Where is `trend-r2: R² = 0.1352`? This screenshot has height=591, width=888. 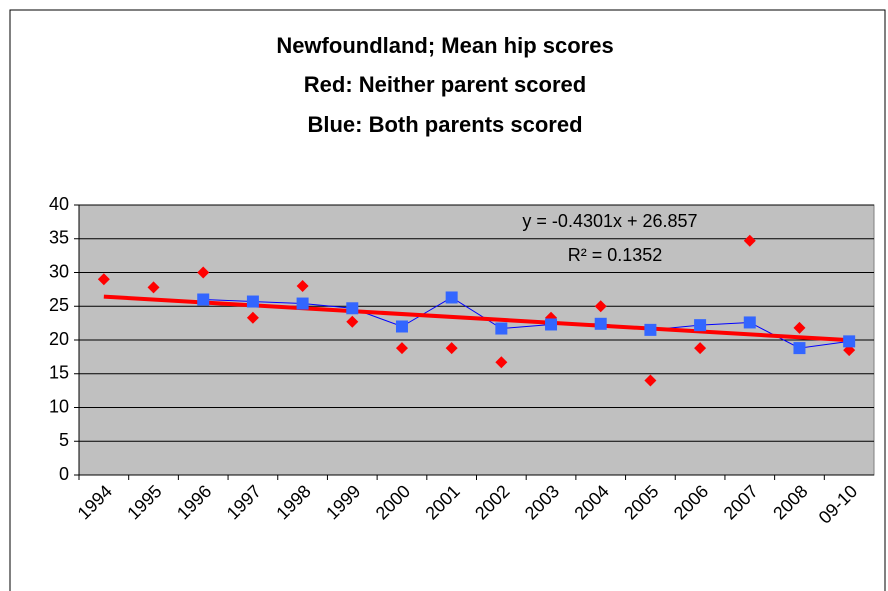 trend-r2: R² = 0.1352 is located at coordinates (615, 255).